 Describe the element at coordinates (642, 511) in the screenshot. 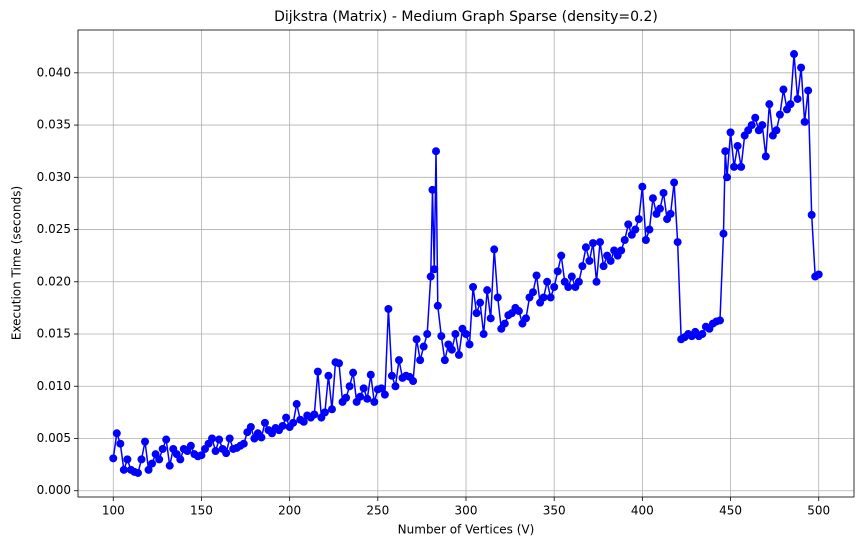

I see `x-tick-label: 400` at that location.